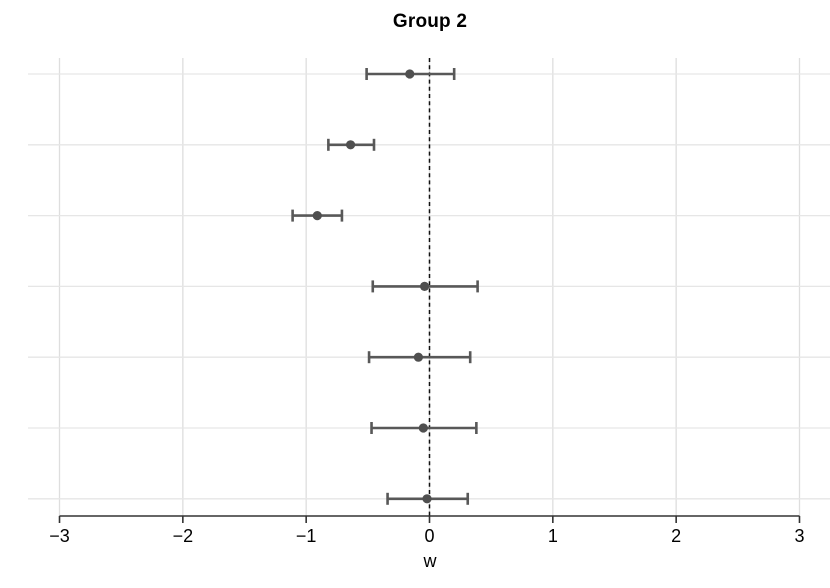 The width and height of the screenshot is (830, 588). I want to click on x-tick-label: −2, so click(183, 536).